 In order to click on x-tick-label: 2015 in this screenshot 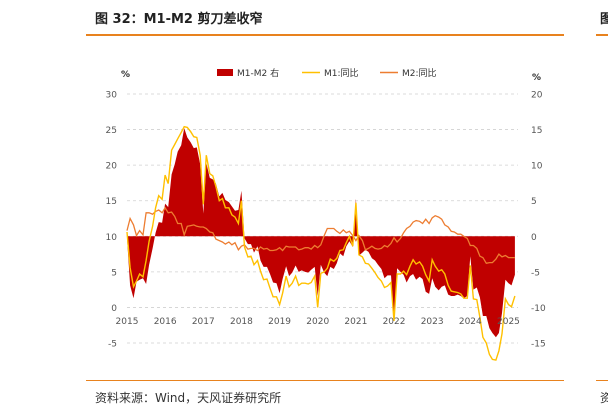, I will do `click(127, 322)`.